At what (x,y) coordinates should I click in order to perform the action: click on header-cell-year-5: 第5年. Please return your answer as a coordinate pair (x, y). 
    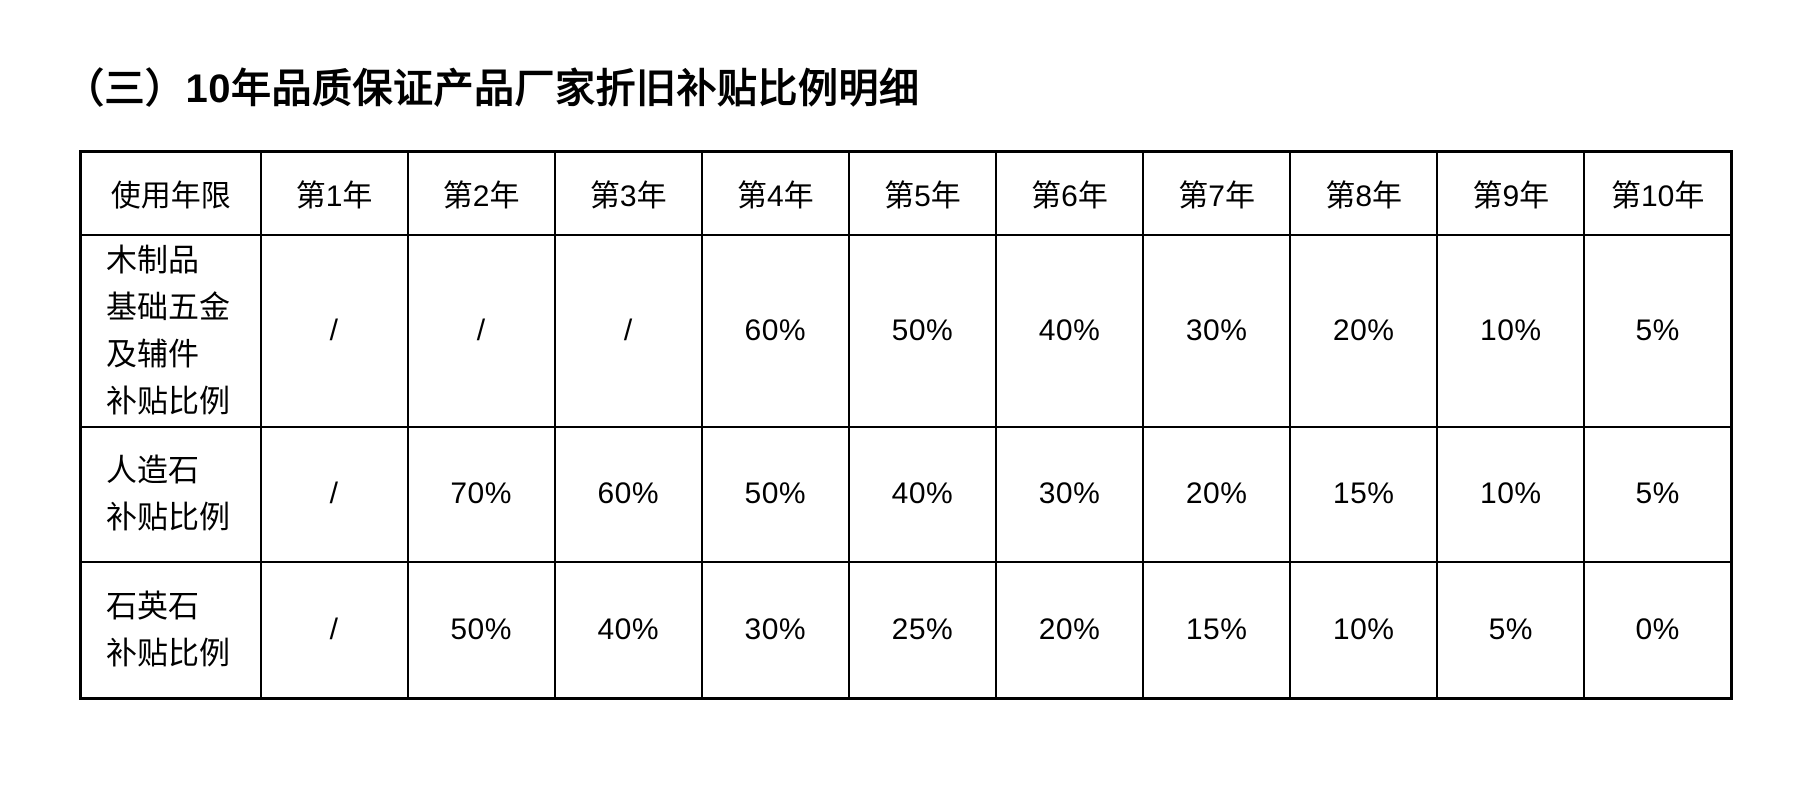
    Looking at the image, I should click on (922, 193).